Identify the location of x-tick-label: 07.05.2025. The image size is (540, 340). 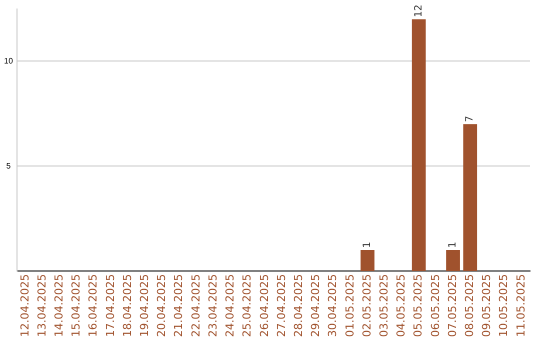
(452, 306).